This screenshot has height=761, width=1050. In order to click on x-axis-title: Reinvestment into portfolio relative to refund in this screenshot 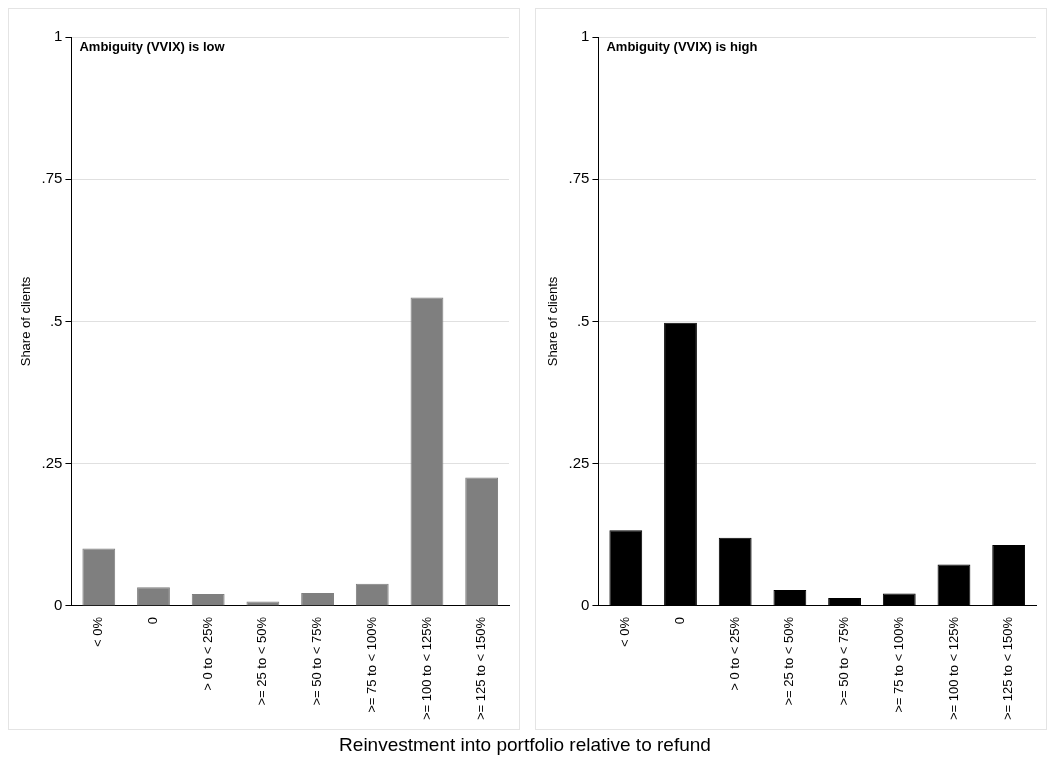, I will do `click(525, 745)`.